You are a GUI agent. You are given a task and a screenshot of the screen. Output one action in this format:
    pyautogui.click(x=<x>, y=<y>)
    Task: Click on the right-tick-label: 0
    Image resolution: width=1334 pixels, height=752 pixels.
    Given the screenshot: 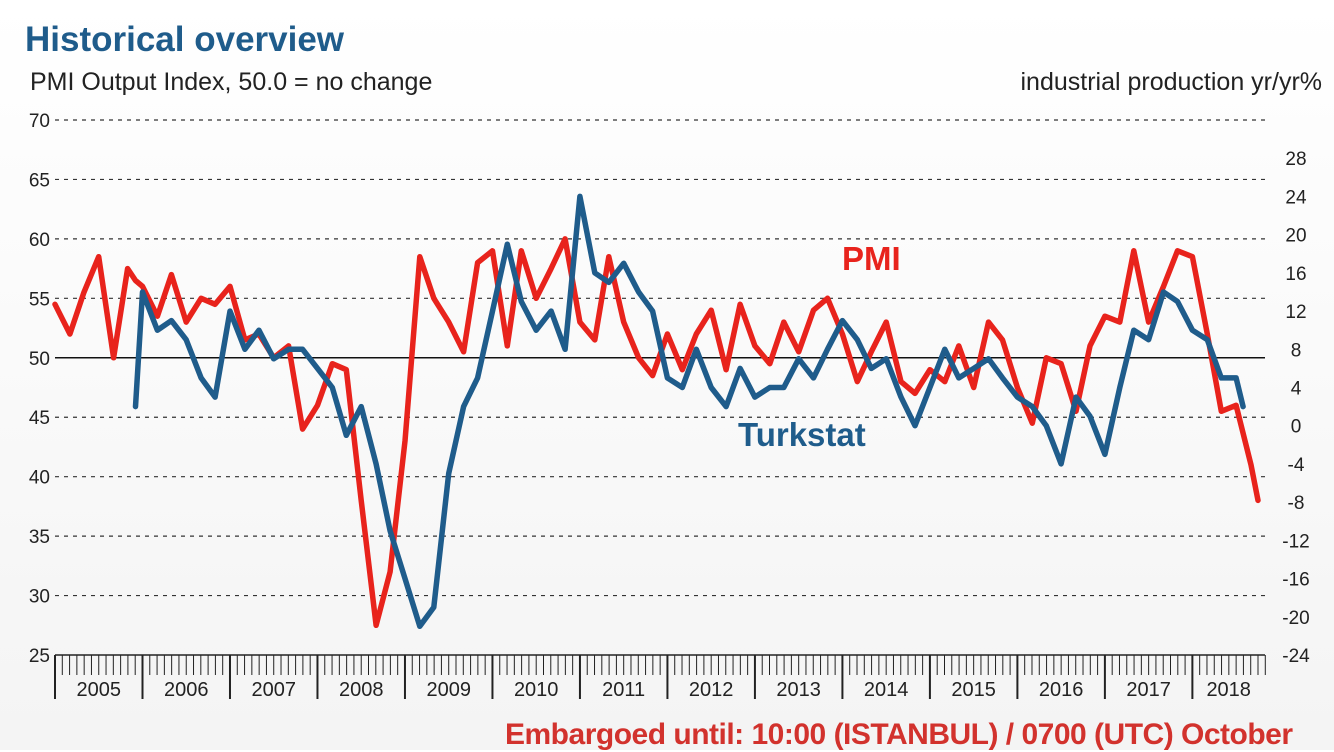 What is the action you would take?
    pyautogui.click(x=1296, y=427)
    